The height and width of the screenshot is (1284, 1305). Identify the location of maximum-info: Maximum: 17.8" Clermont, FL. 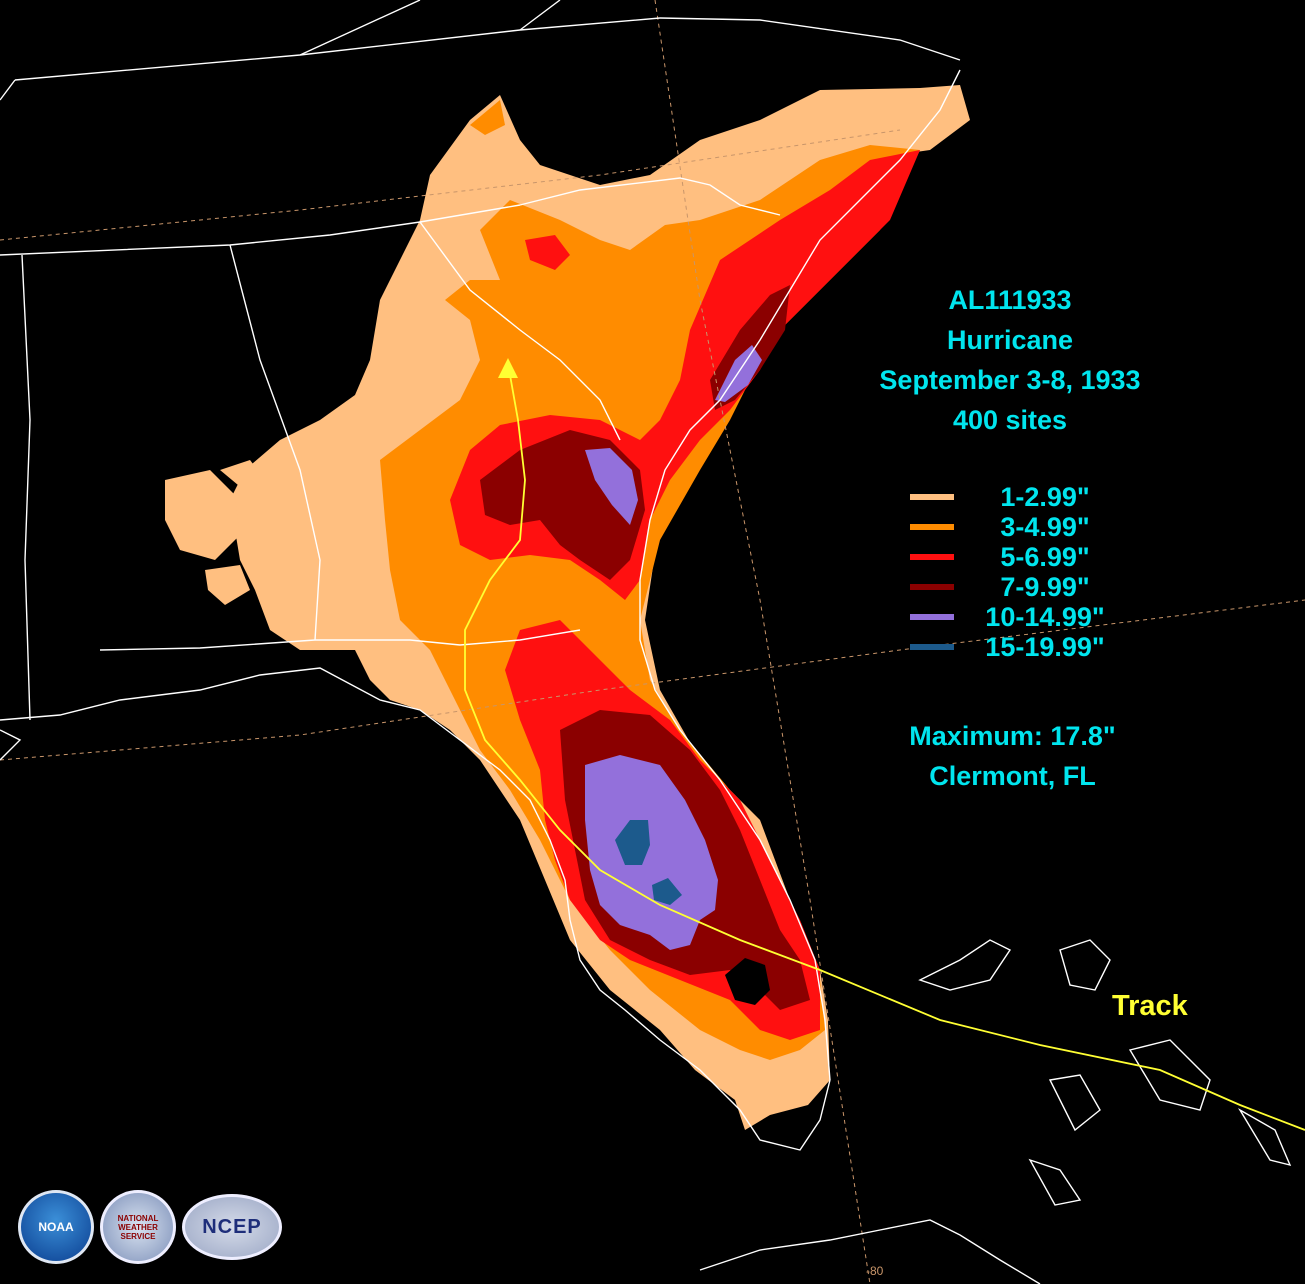
(1012, 756).